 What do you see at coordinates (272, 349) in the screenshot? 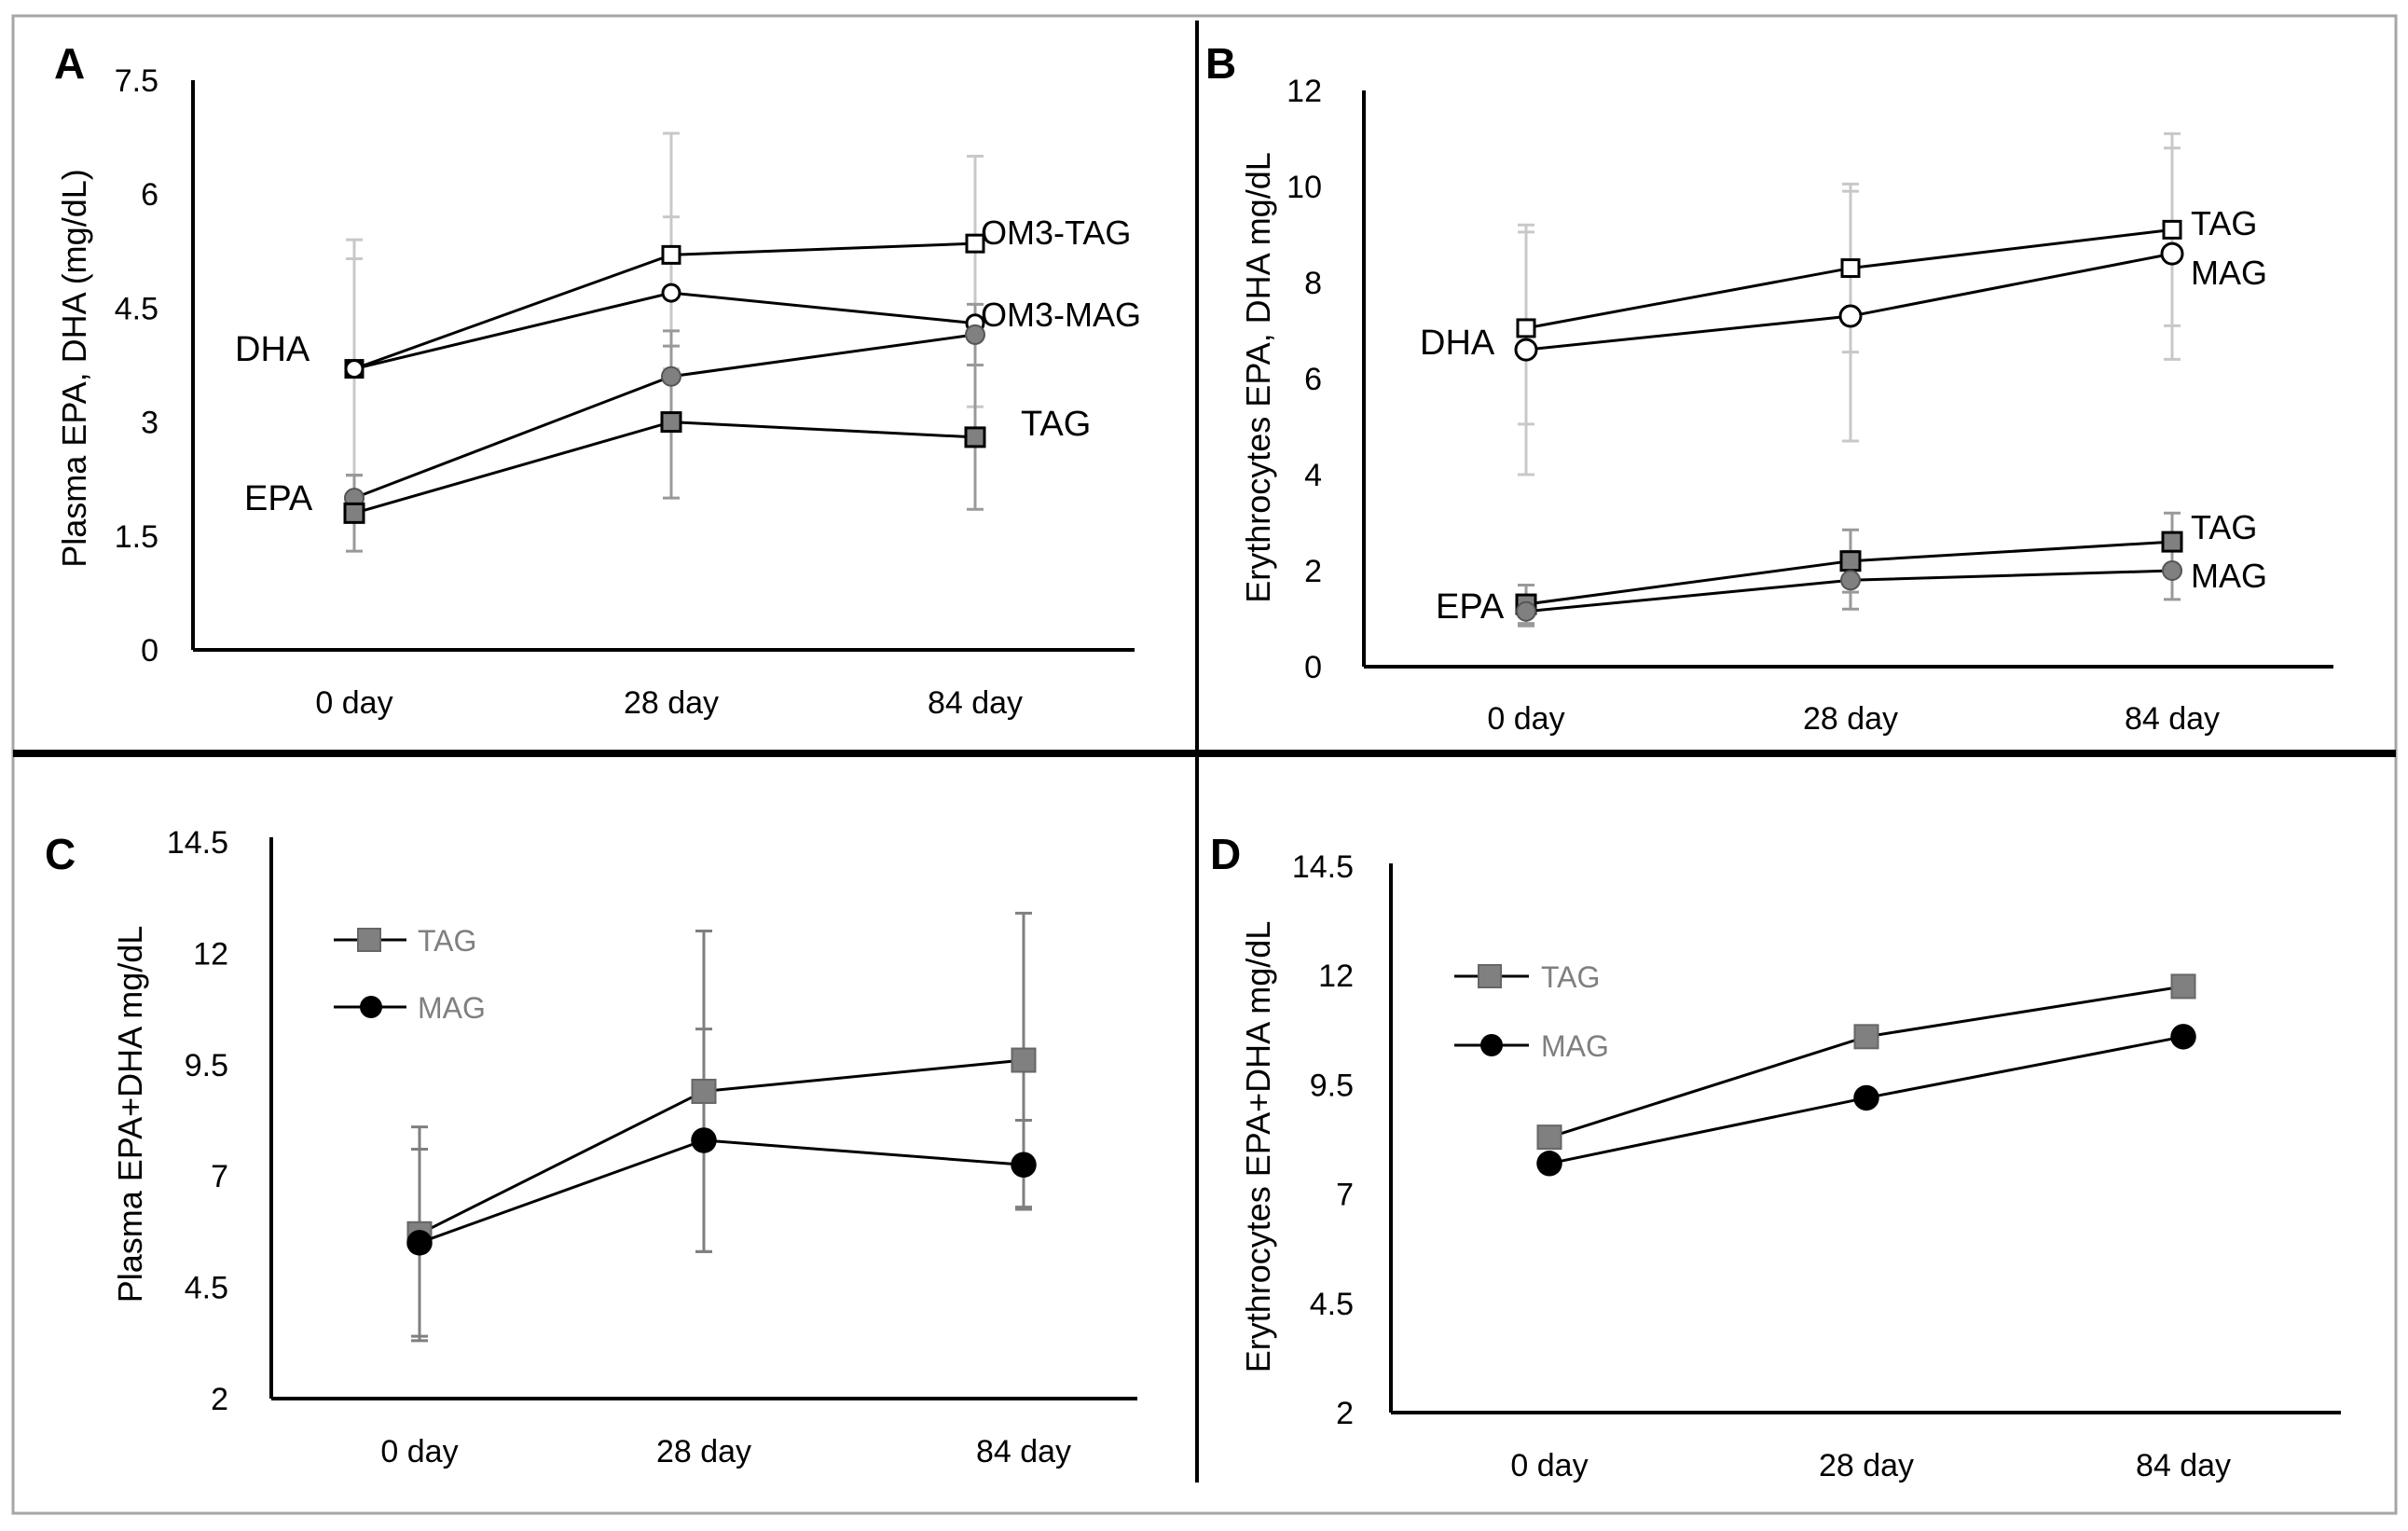
I see `panel-a-label-dha: DHA` at bounding box center [272, 349].